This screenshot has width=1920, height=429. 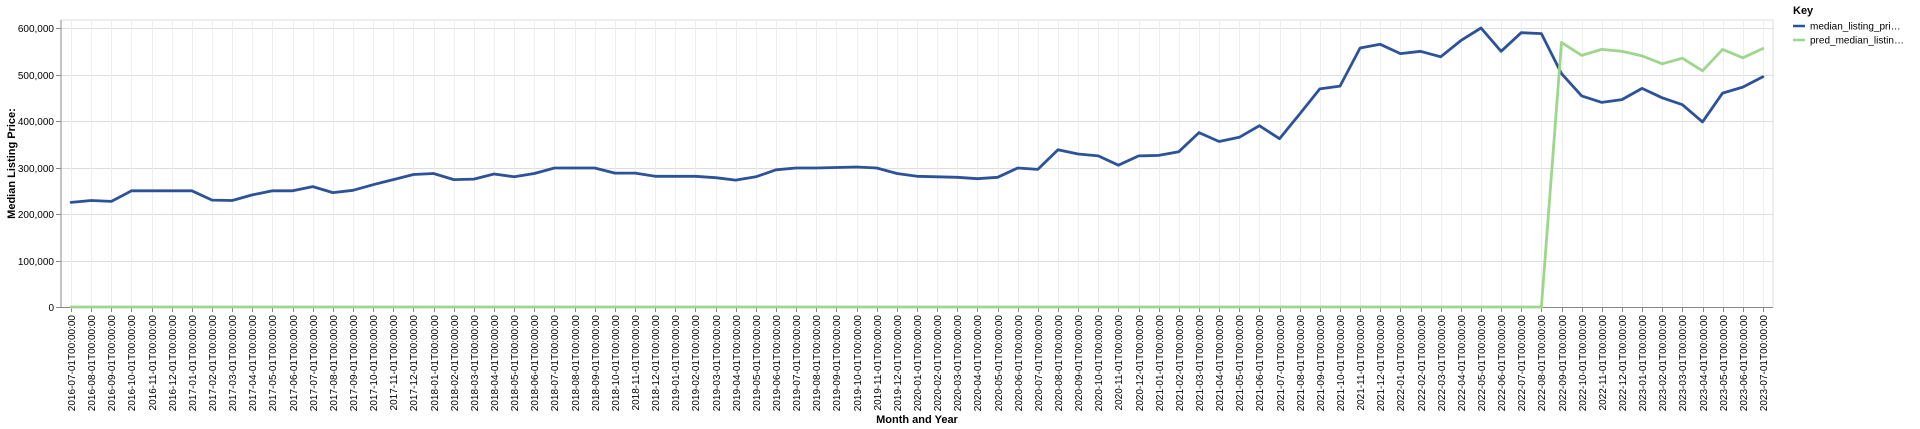 I want to click on x-tick-label: 2023-07-01T00:00:00, so click(x=1764, y=363).